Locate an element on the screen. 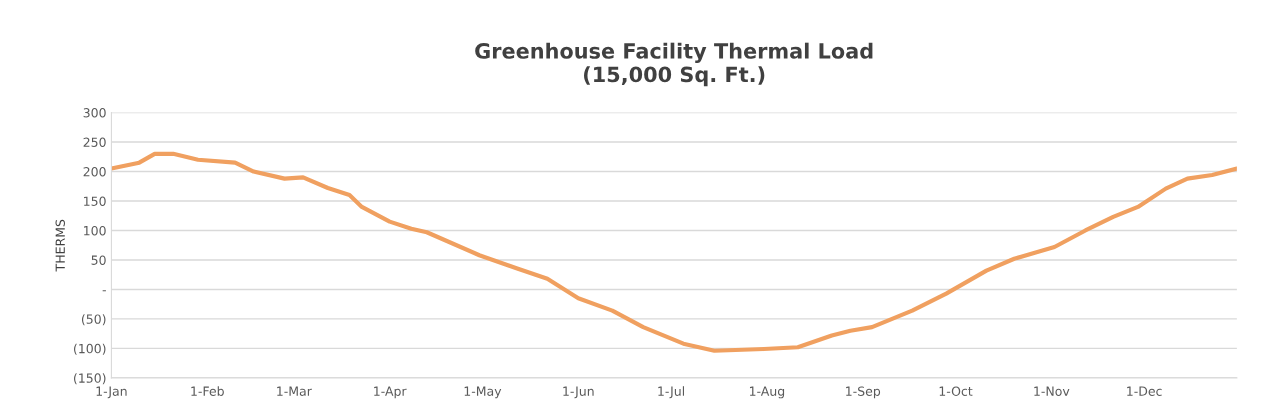 The height and width of the screenshot is (402, 1266). y-tick-label: (50) is located at coordinates (93, 320).